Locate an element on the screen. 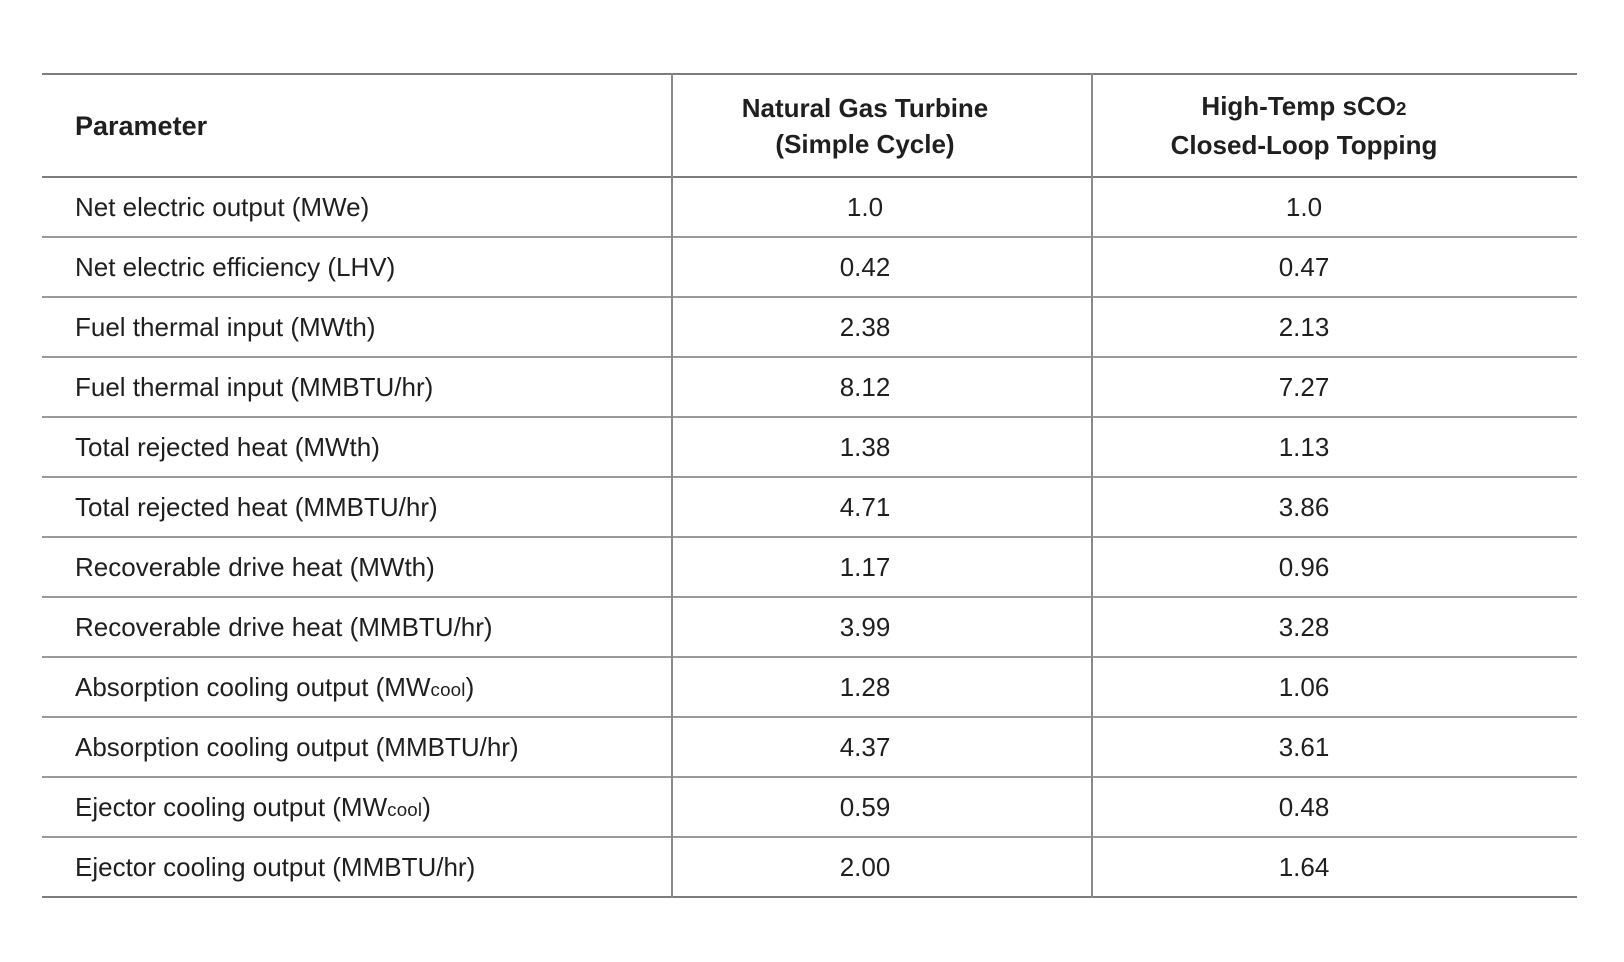 The width and height of the screenshot is (1624, 962). natural-gas-turbine-value-cell: 3.99 is located at coordinates (881, 627).